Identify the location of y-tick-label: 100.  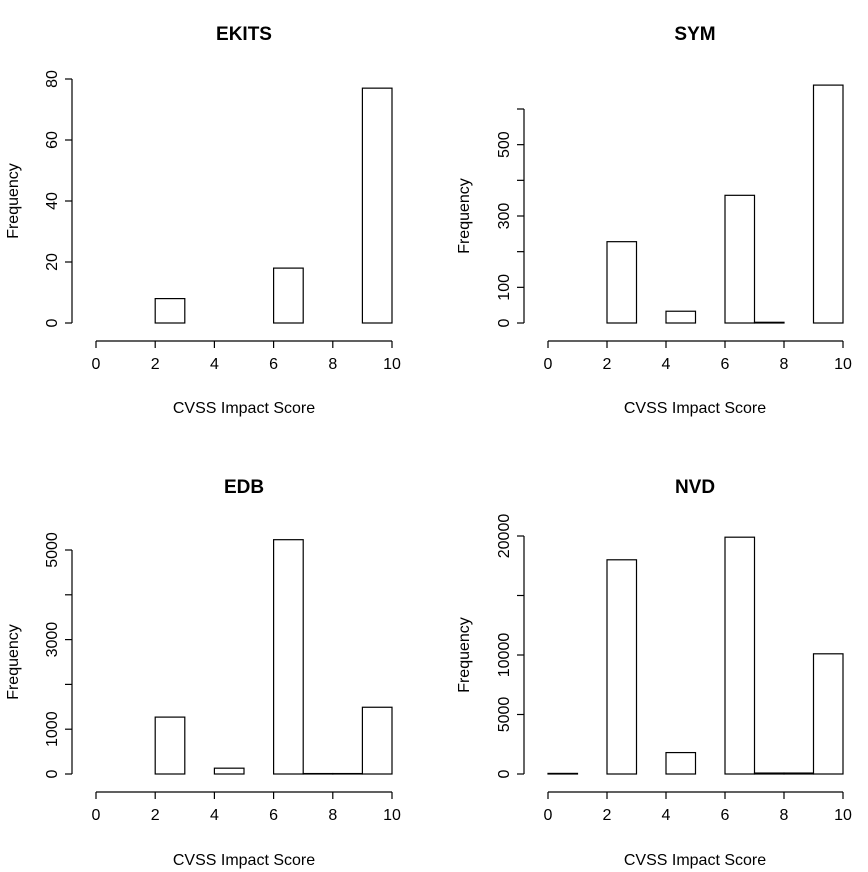
(504, 287).